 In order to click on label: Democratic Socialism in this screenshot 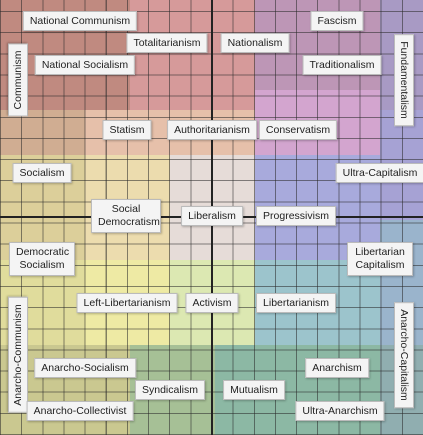, I will do `click(42, 259)`.